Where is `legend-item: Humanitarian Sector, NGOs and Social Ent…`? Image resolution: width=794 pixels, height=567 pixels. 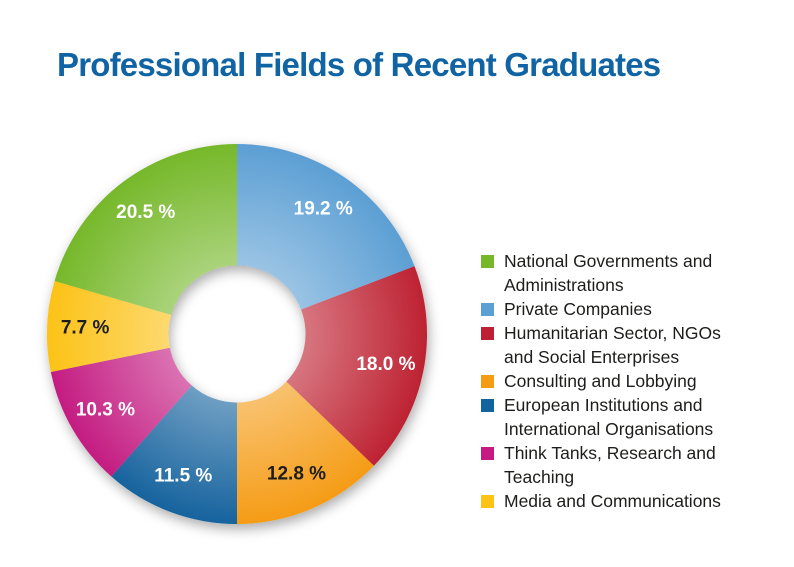
legend-item: Humanitarian Sector, NGOs and Social Ent… is located at coordinates (631, 345).